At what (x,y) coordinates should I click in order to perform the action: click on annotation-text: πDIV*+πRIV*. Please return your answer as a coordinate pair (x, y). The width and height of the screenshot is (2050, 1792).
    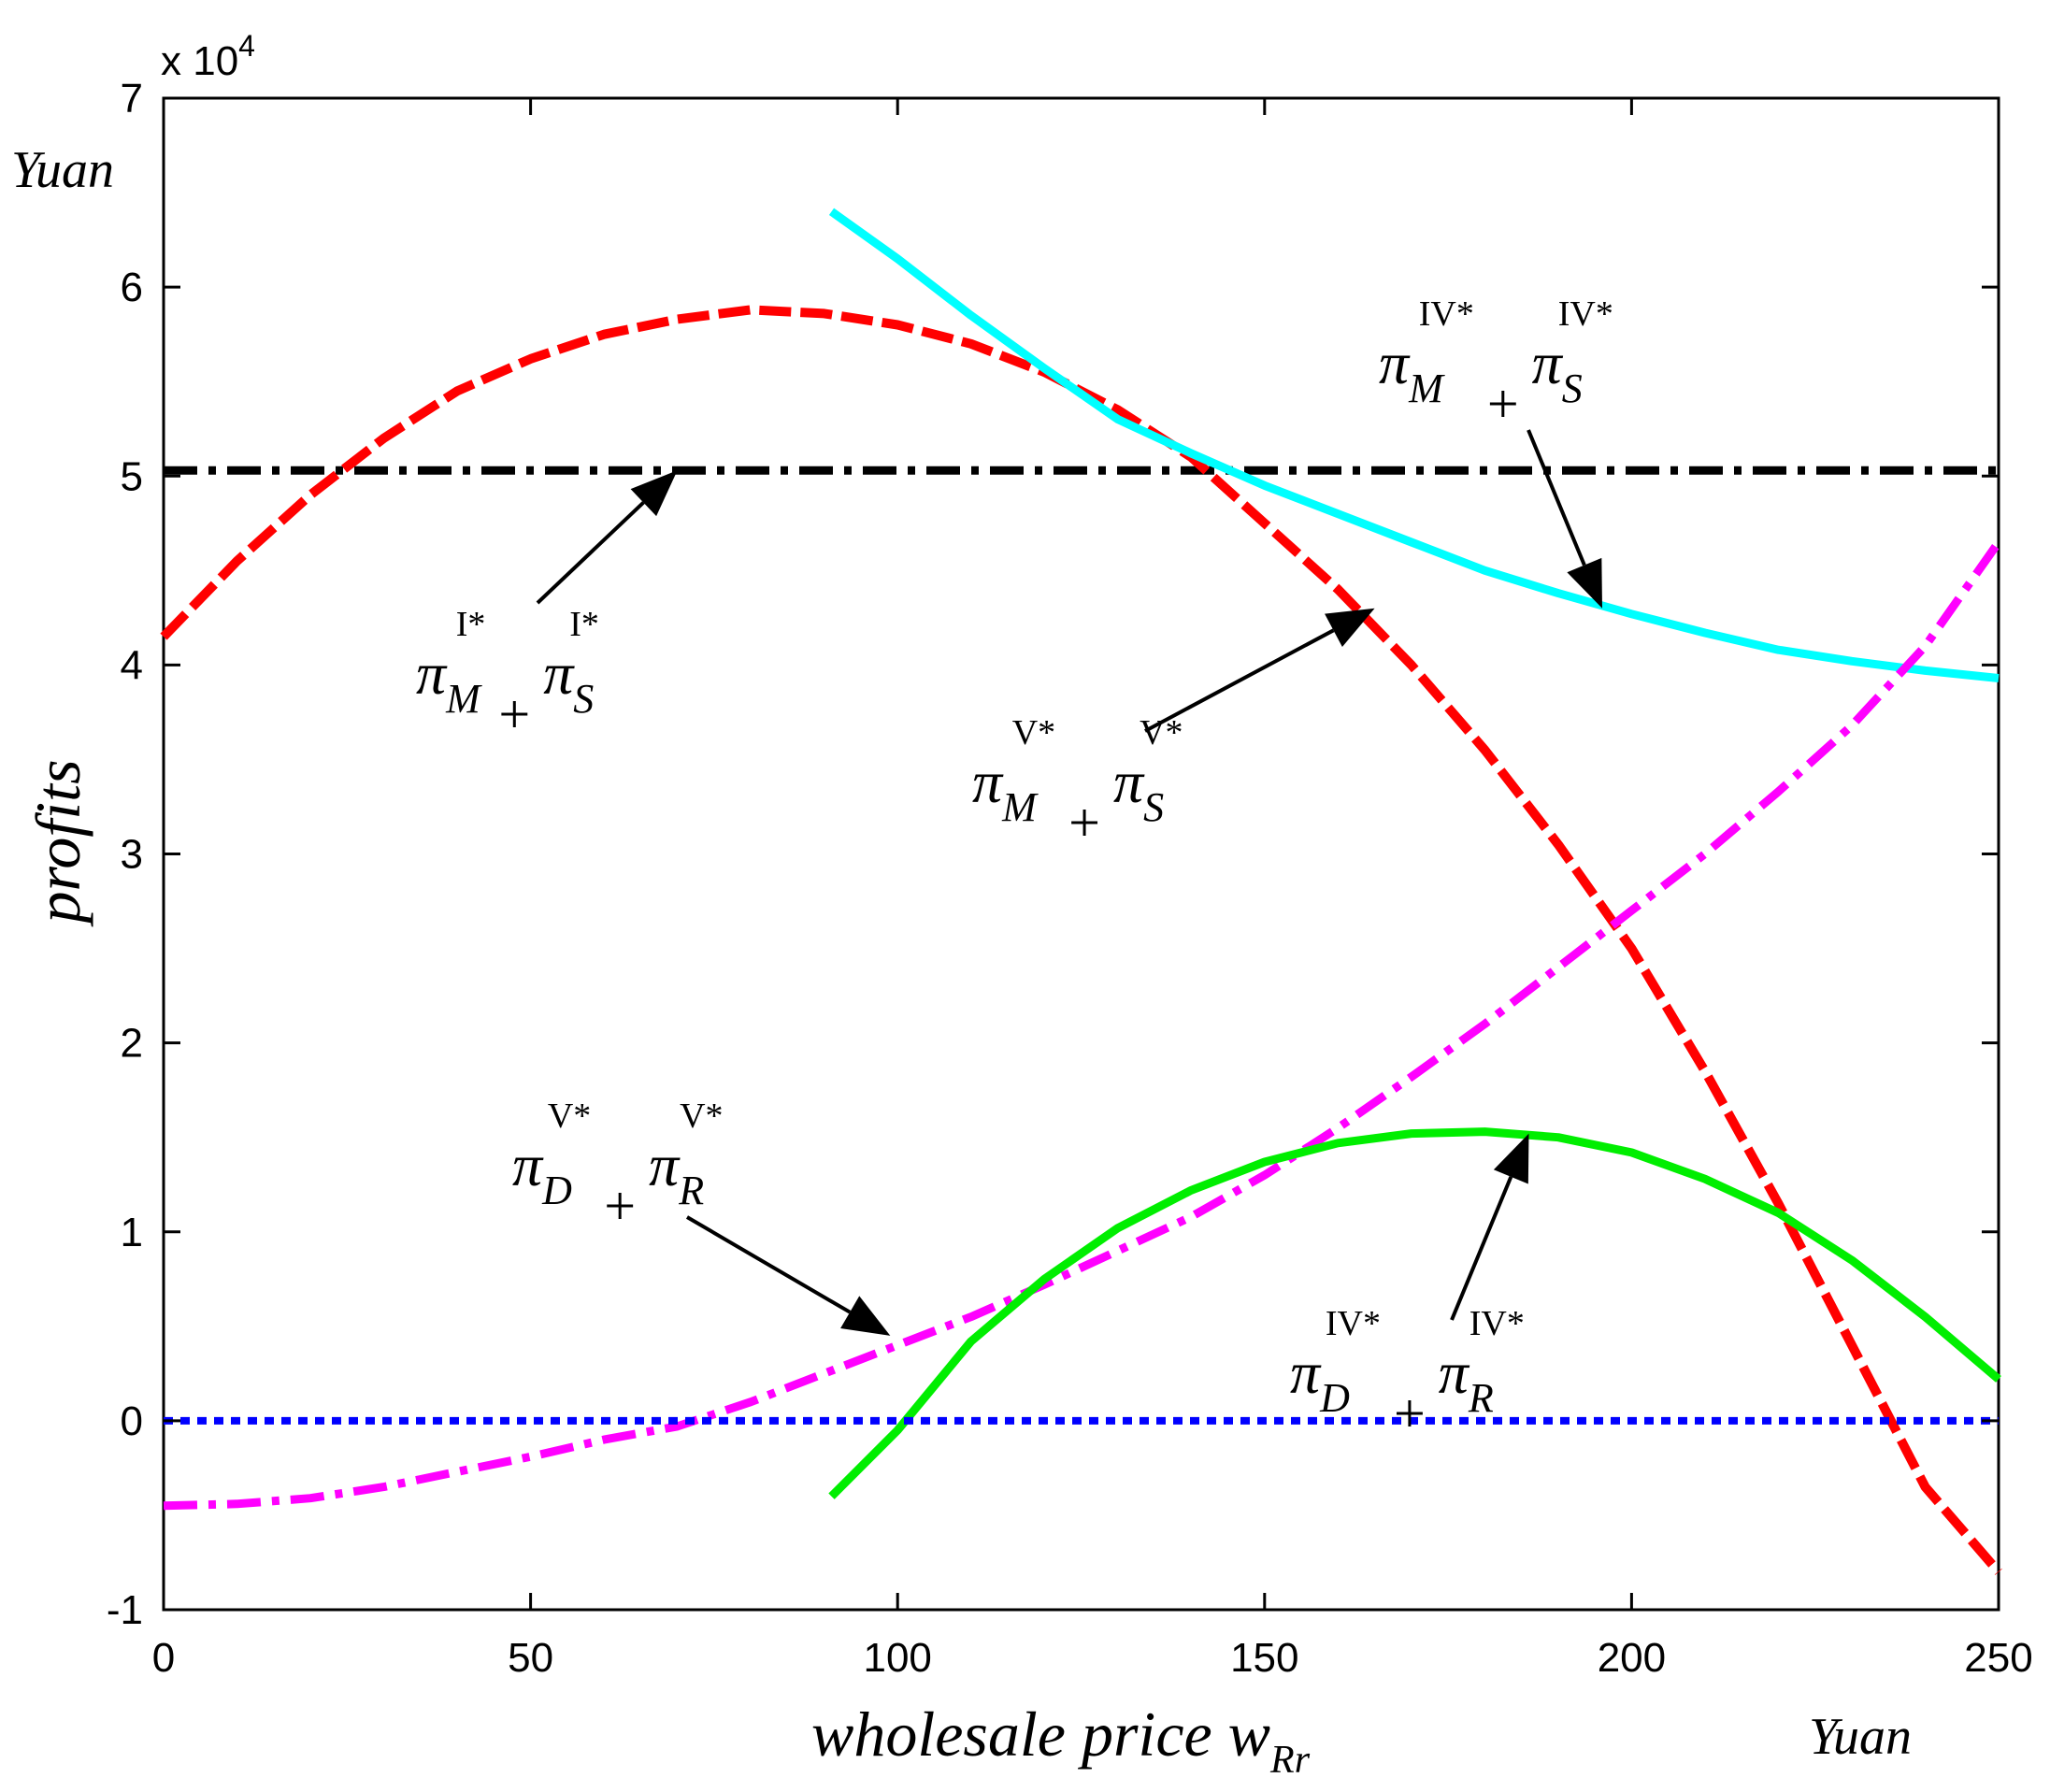
    Looking at the image, I should click on (1407, 1374).